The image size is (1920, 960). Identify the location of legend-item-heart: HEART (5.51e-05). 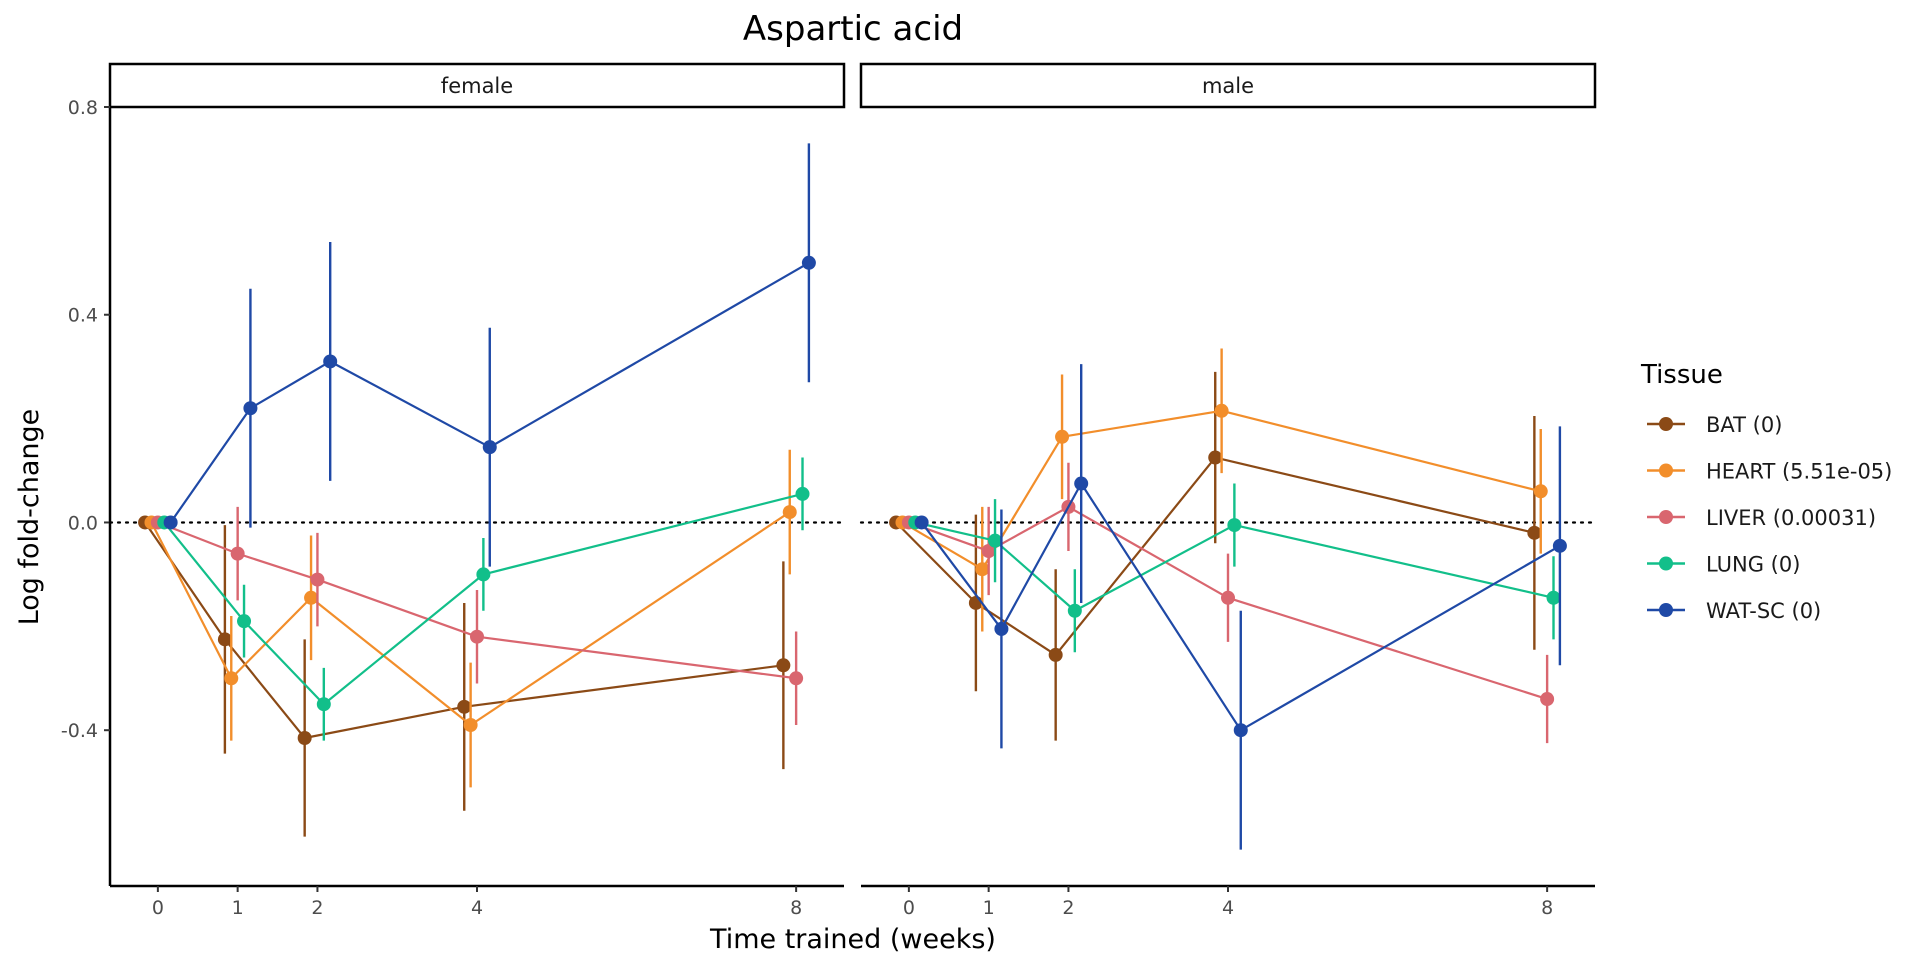
(1769, 472).